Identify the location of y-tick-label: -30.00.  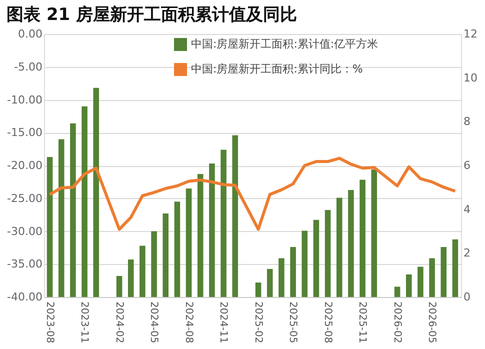
(24, 231).